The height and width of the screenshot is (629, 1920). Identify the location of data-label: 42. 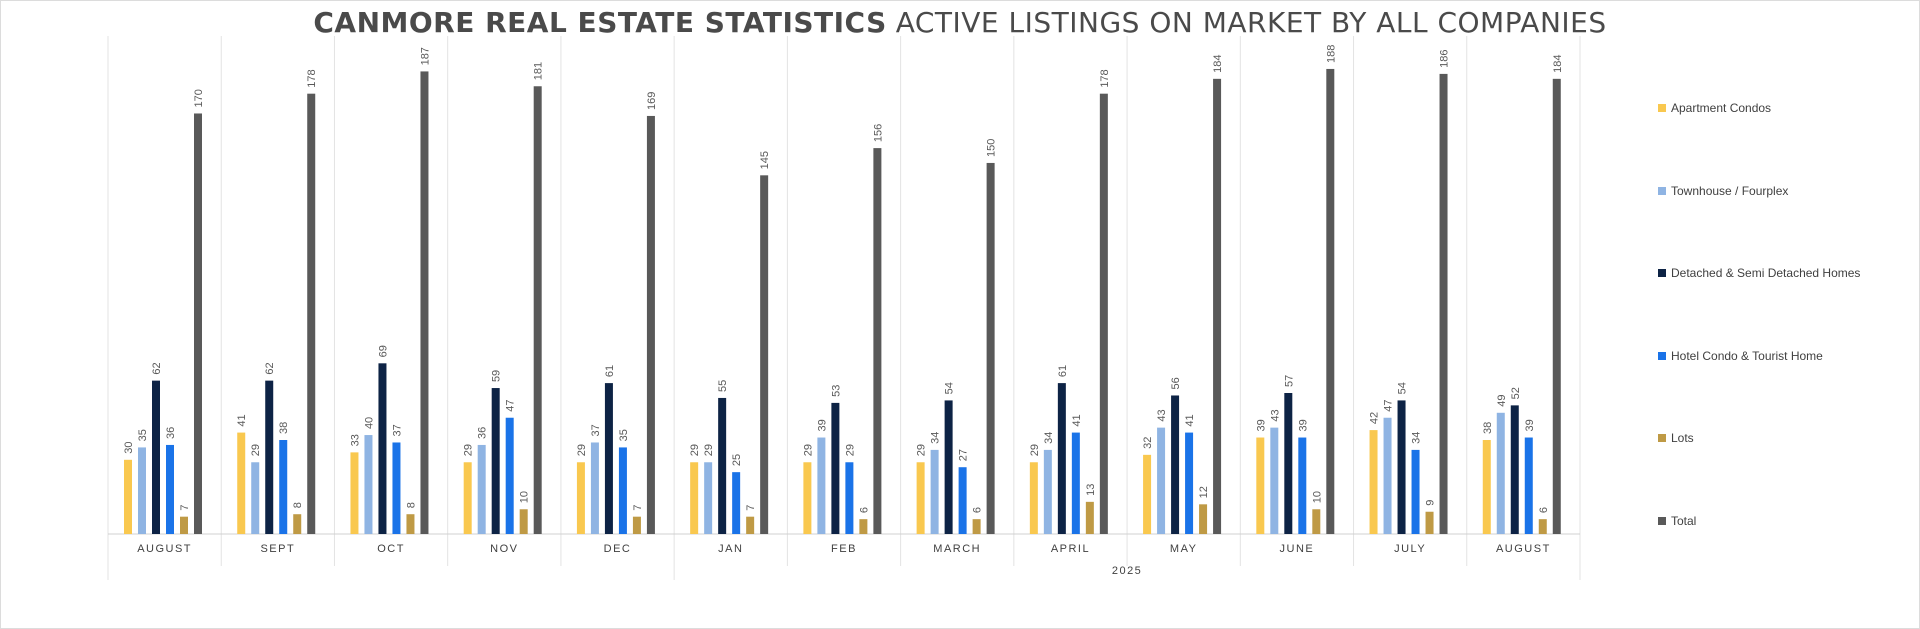
(1375, 418).